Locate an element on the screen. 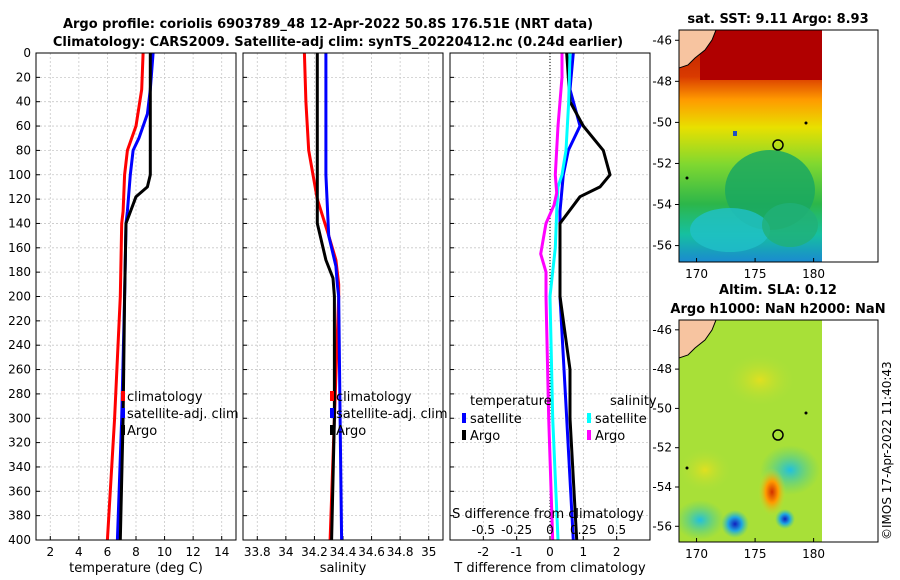 The width and height of the screenshot is (900, 580). lat-tick-label: -52 is located at coordinates (662, 448).